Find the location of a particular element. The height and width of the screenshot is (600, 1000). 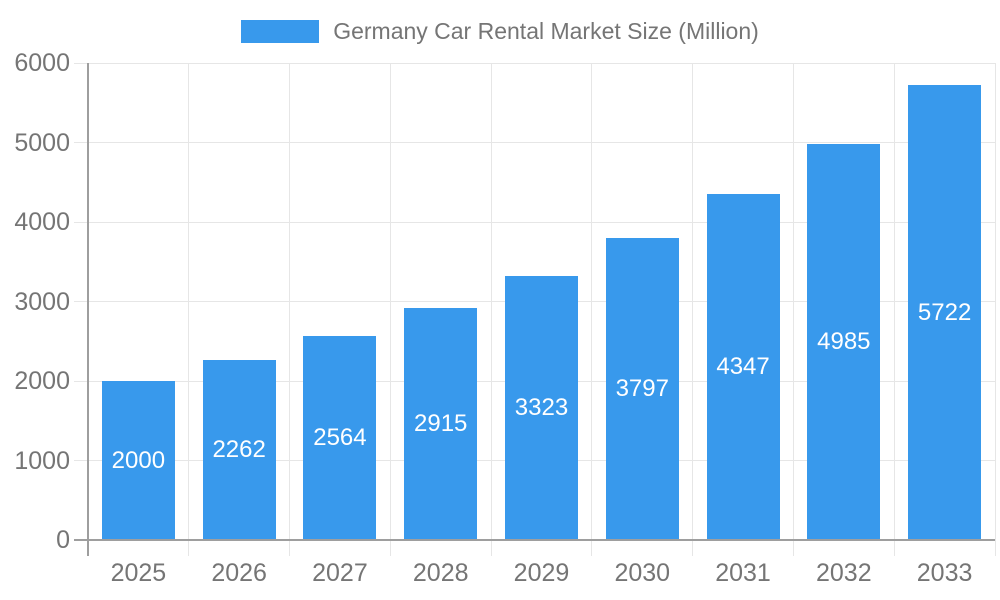

bar-value-label: 5722 is located at coordinates (944, 312).